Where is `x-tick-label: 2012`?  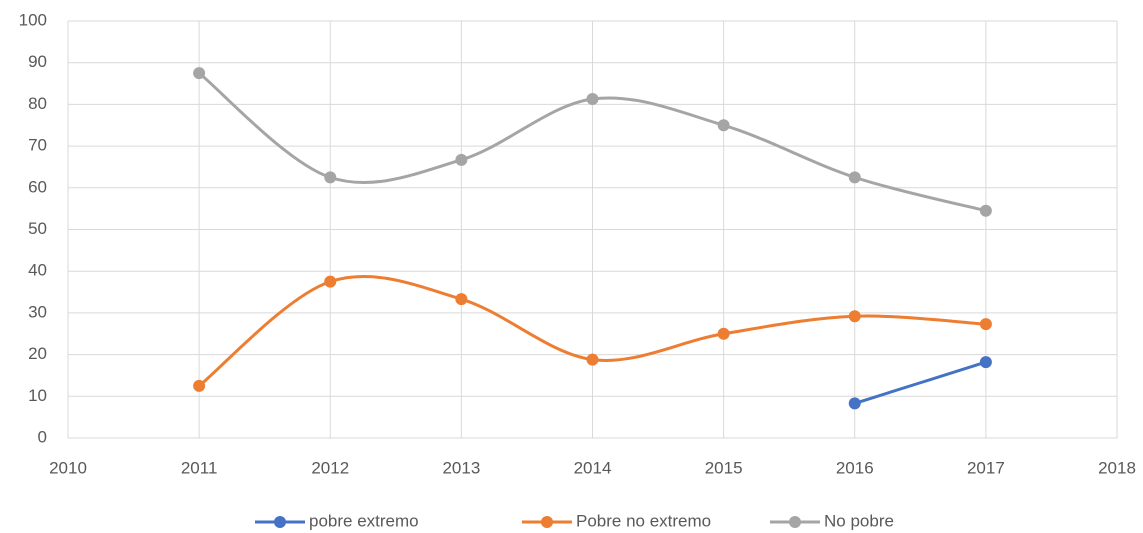 x-tick-label: 2012 is located at coordinates (330, 467).